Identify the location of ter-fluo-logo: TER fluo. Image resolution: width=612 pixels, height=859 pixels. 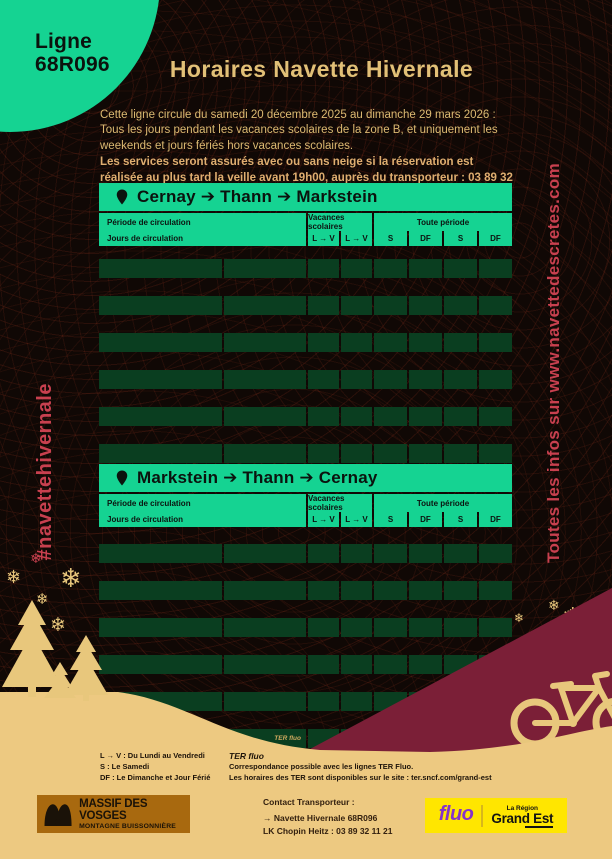
(246, 756).